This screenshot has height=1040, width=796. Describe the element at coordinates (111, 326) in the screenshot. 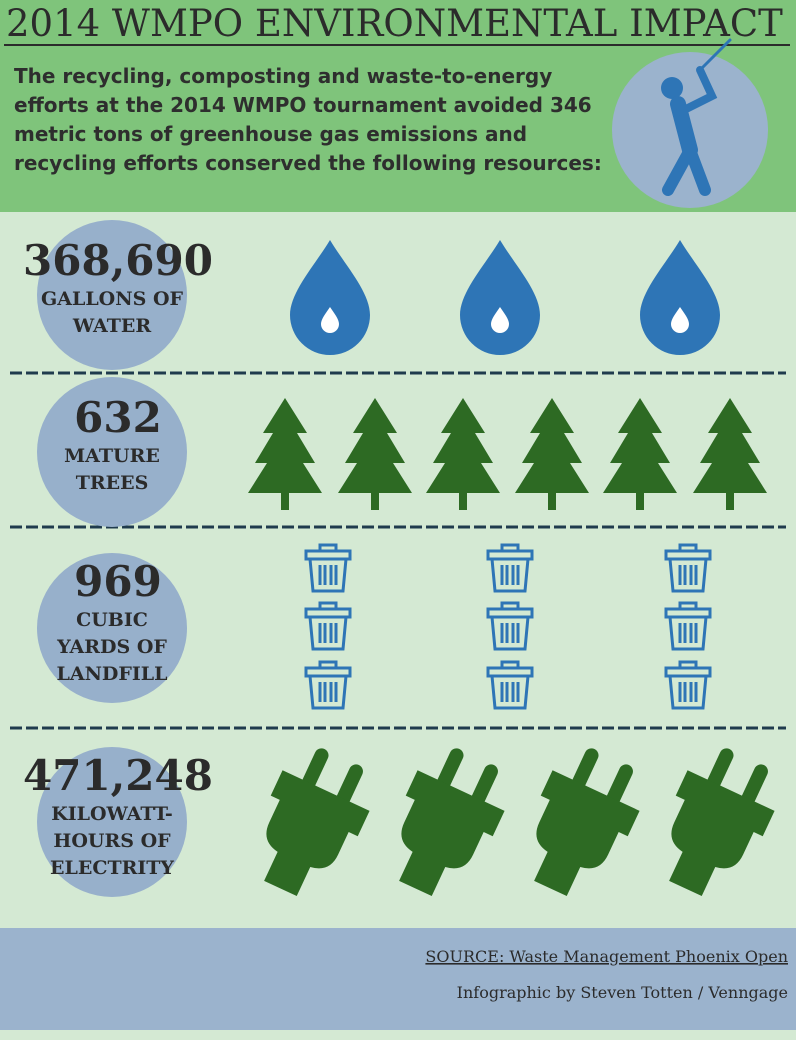

I see `stat-label: WATER` at that location.